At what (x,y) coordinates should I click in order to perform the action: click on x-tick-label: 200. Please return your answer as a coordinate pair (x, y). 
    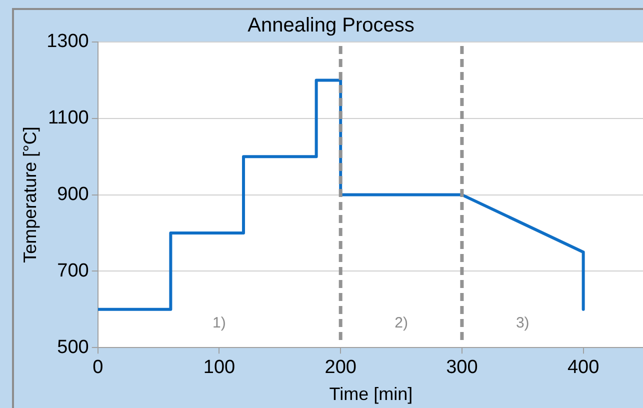
    Looking at the image, I should click on (340, 367).